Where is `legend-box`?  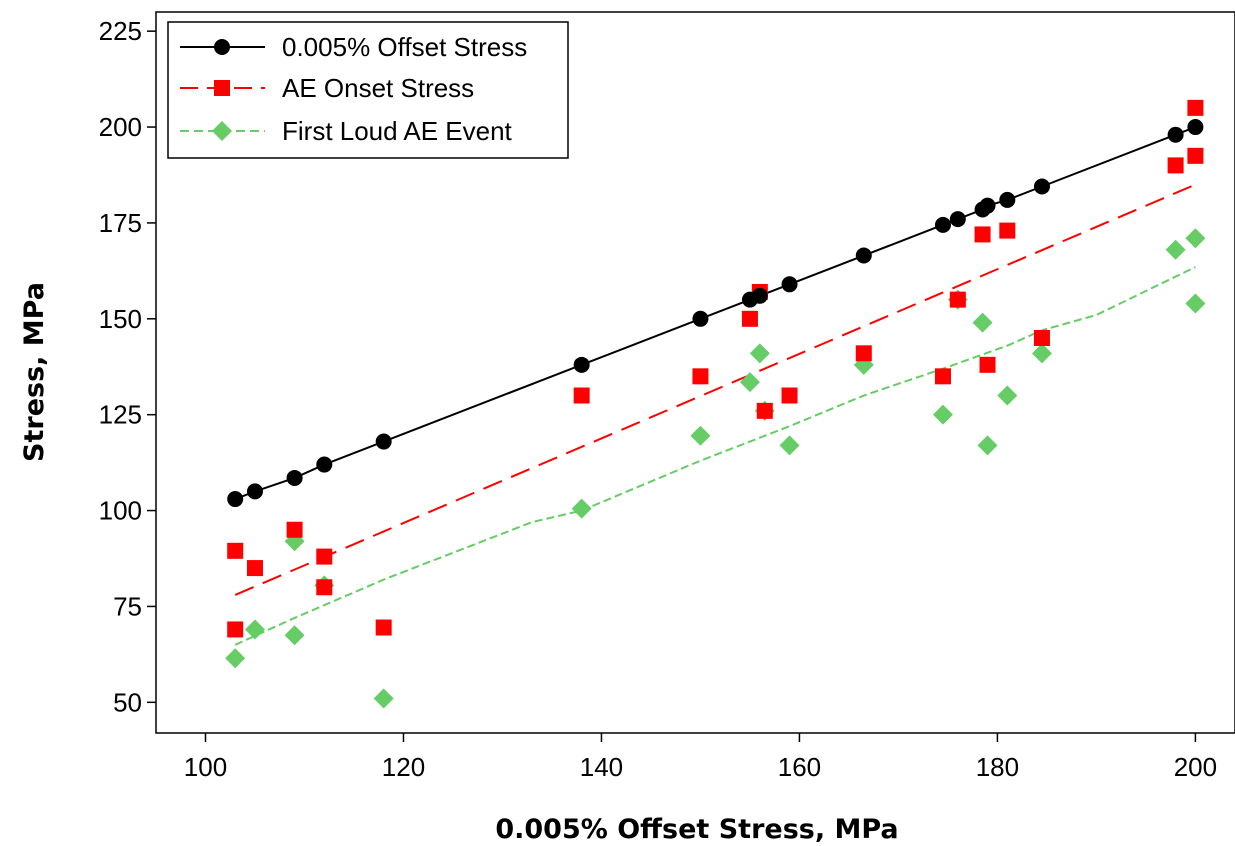 legend-box is located at coordinates (368, 90).